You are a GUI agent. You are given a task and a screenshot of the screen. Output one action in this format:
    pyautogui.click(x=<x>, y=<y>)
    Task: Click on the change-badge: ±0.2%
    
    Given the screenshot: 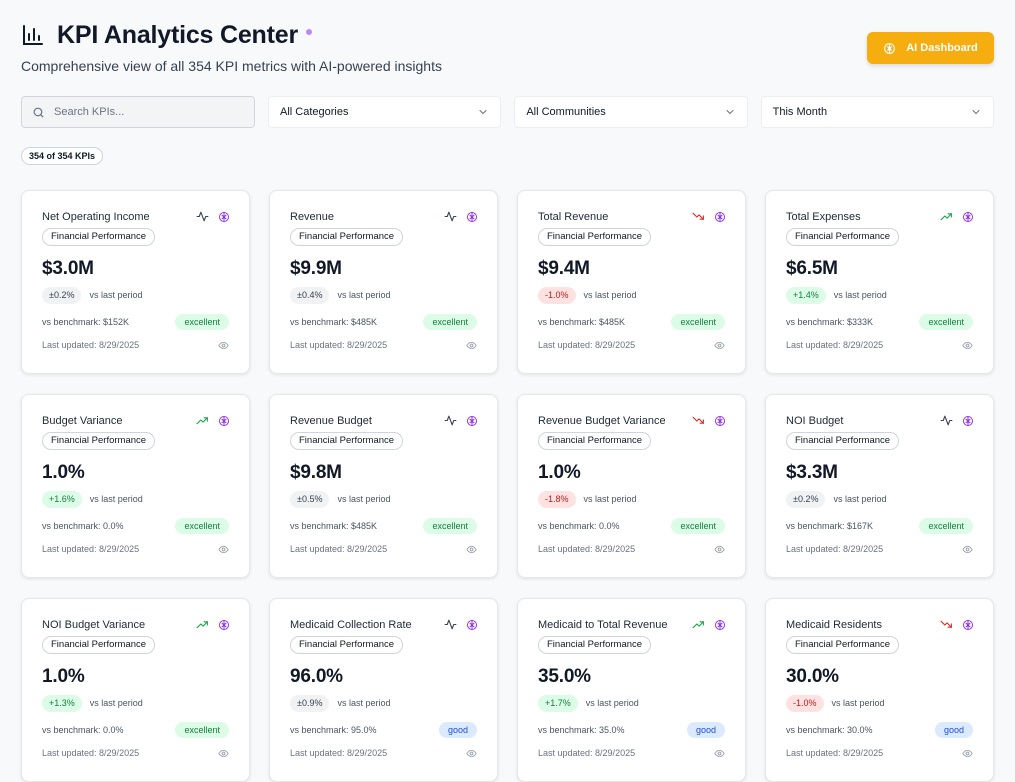 What is the action you would take?
    pyautogui.click(x=806, y=499)
    